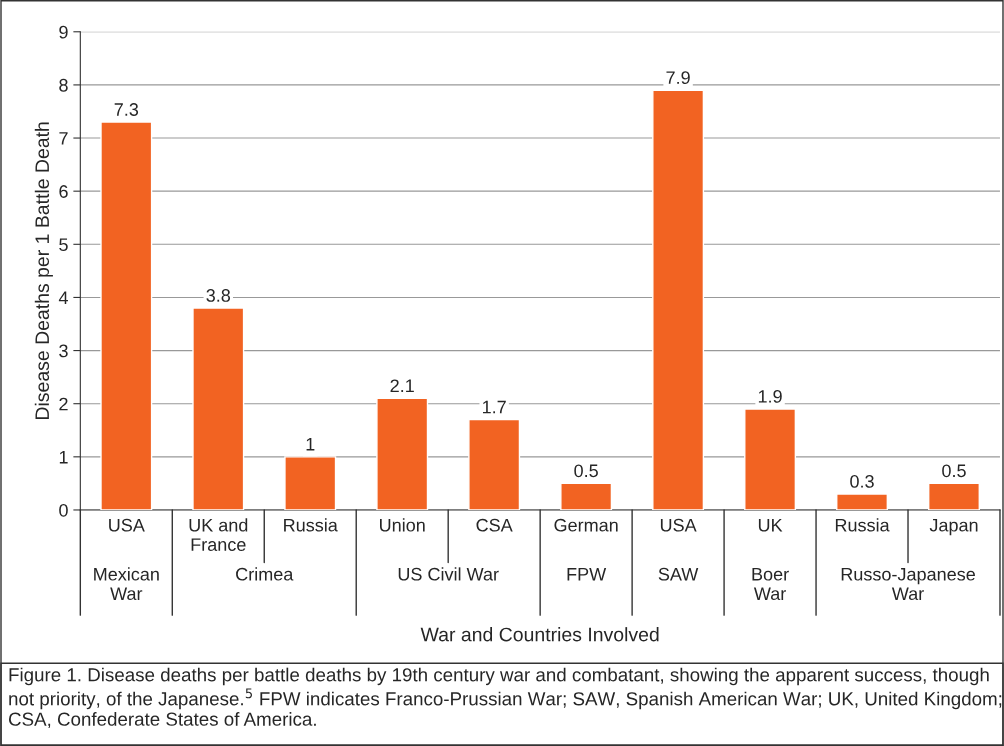  I want to click on y-tick-label: 8, so click(63, 85).